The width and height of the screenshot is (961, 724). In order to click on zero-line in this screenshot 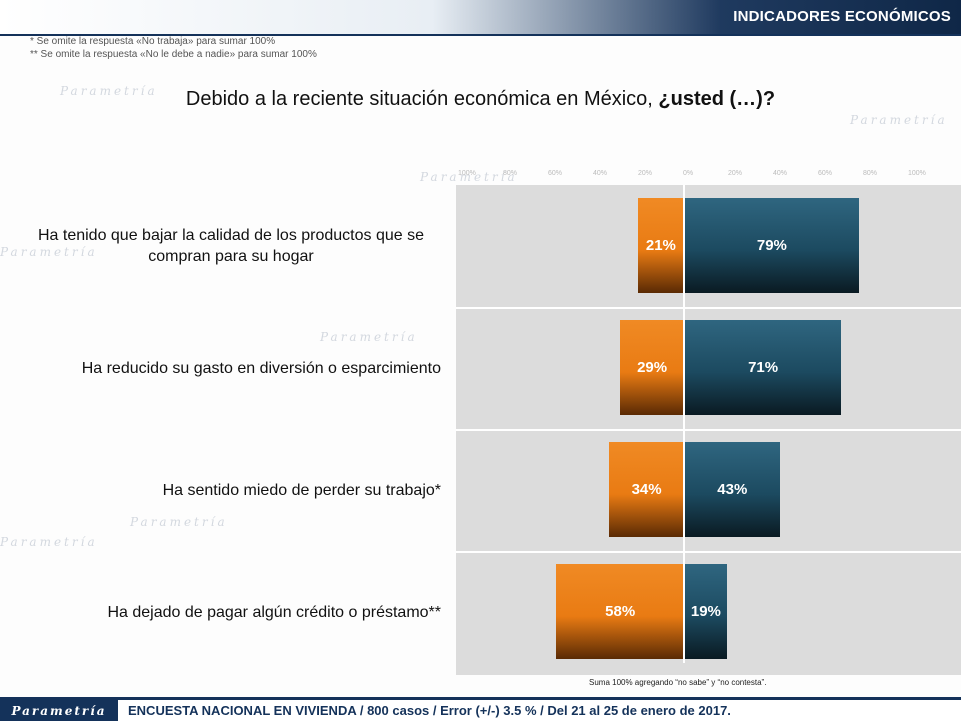, I will do `click(684, 424)`.